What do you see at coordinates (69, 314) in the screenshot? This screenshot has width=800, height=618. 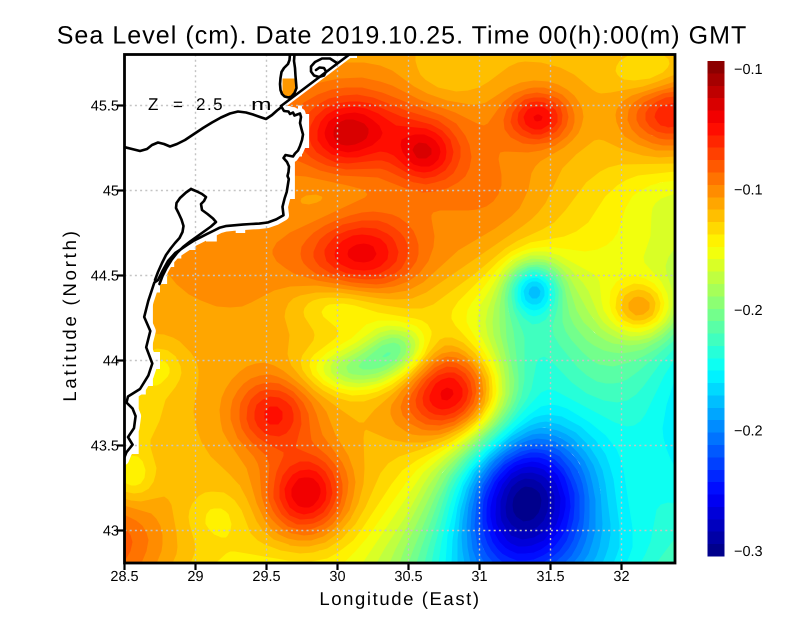 I see `svg-text: Latitude (North)` at bounding box center [69, 314].